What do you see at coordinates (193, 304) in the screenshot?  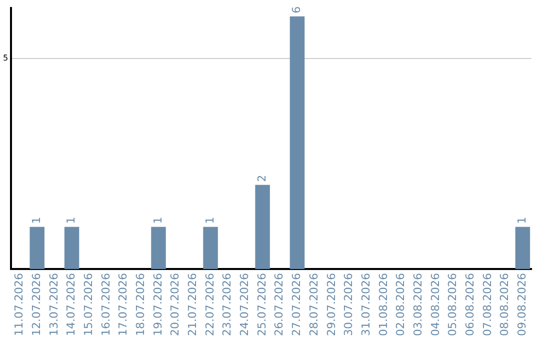 I see `x-tick-label: 21.07.2026` at bounding box center [193, 304].